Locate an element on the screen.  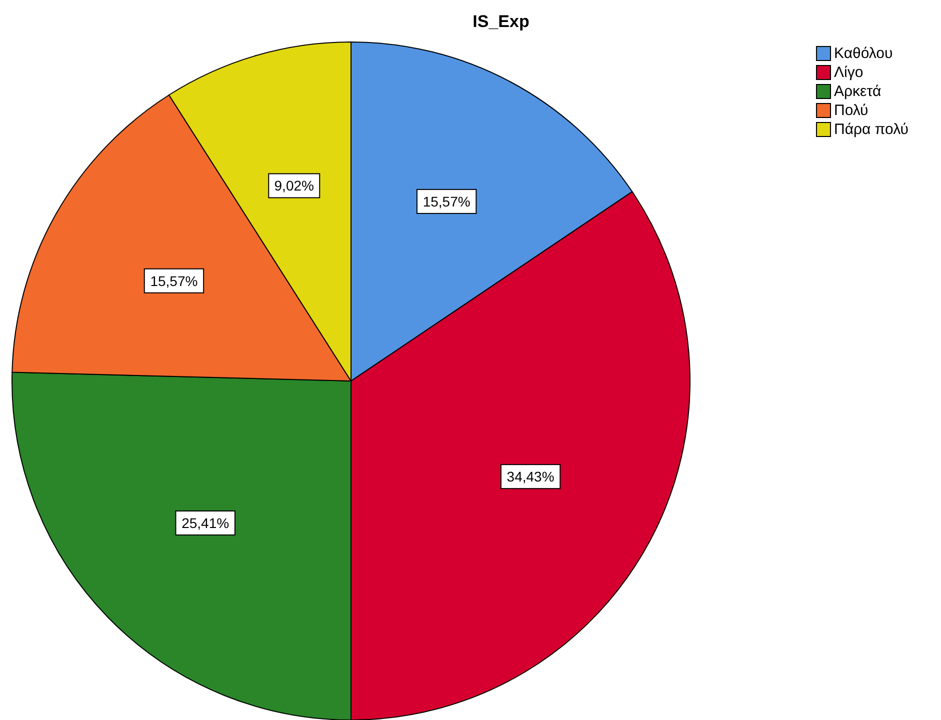
legend-label: Αρκετά is located at coordinates (858, 91).